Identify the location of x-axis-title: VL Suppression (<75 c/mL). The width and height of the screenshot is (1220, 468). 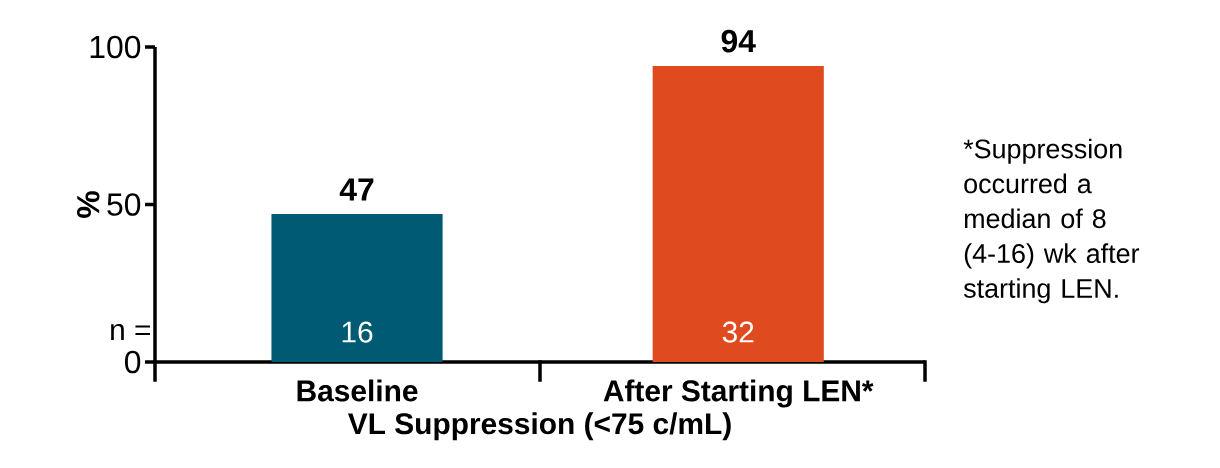
(539, 426).